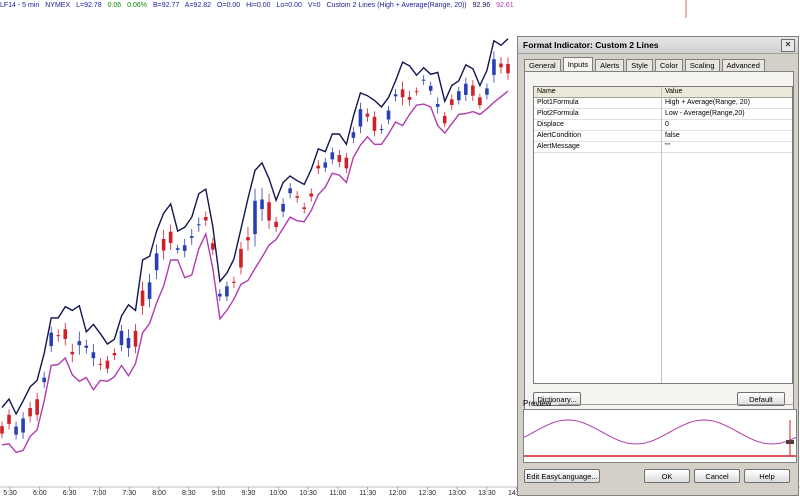 The height and width of the screenshot is (496, 800). What do you see at coordinates (788, 45) in the screenshot?
I see `close-icon: ✕` at bounding box center [788, 45].